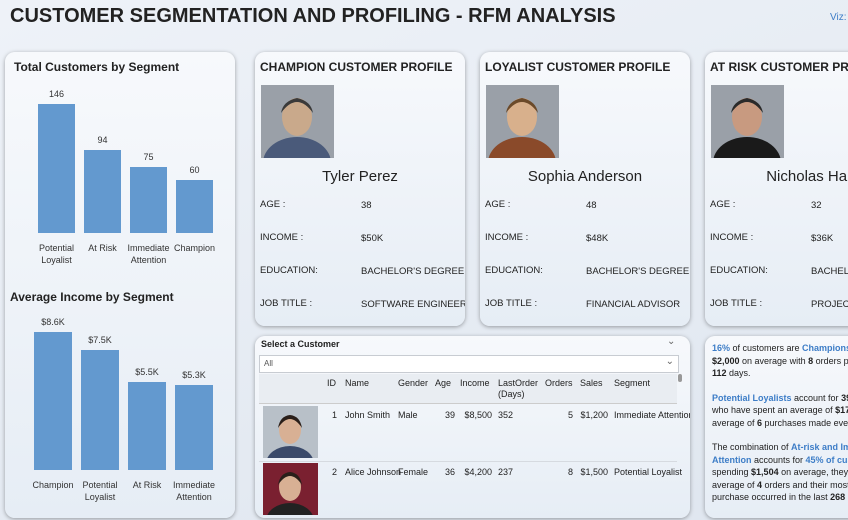 The width and height of the screenshot is (848, 520). What do you see at coordinates (478, 415) in the screenshot?
I see `table-cell: $8,500` at bounding box center [478, 415].